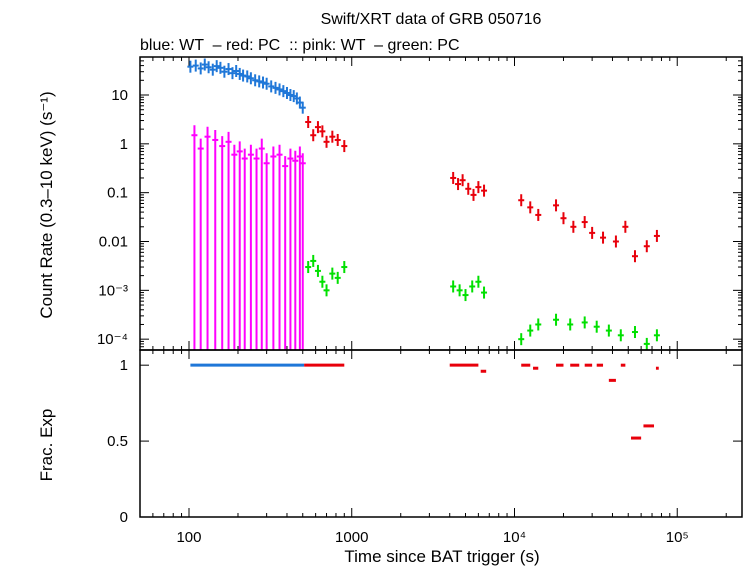  Describe the element at coordinates (124, 517) in the screenshot. I see `y-tick-label: 0` at that location.